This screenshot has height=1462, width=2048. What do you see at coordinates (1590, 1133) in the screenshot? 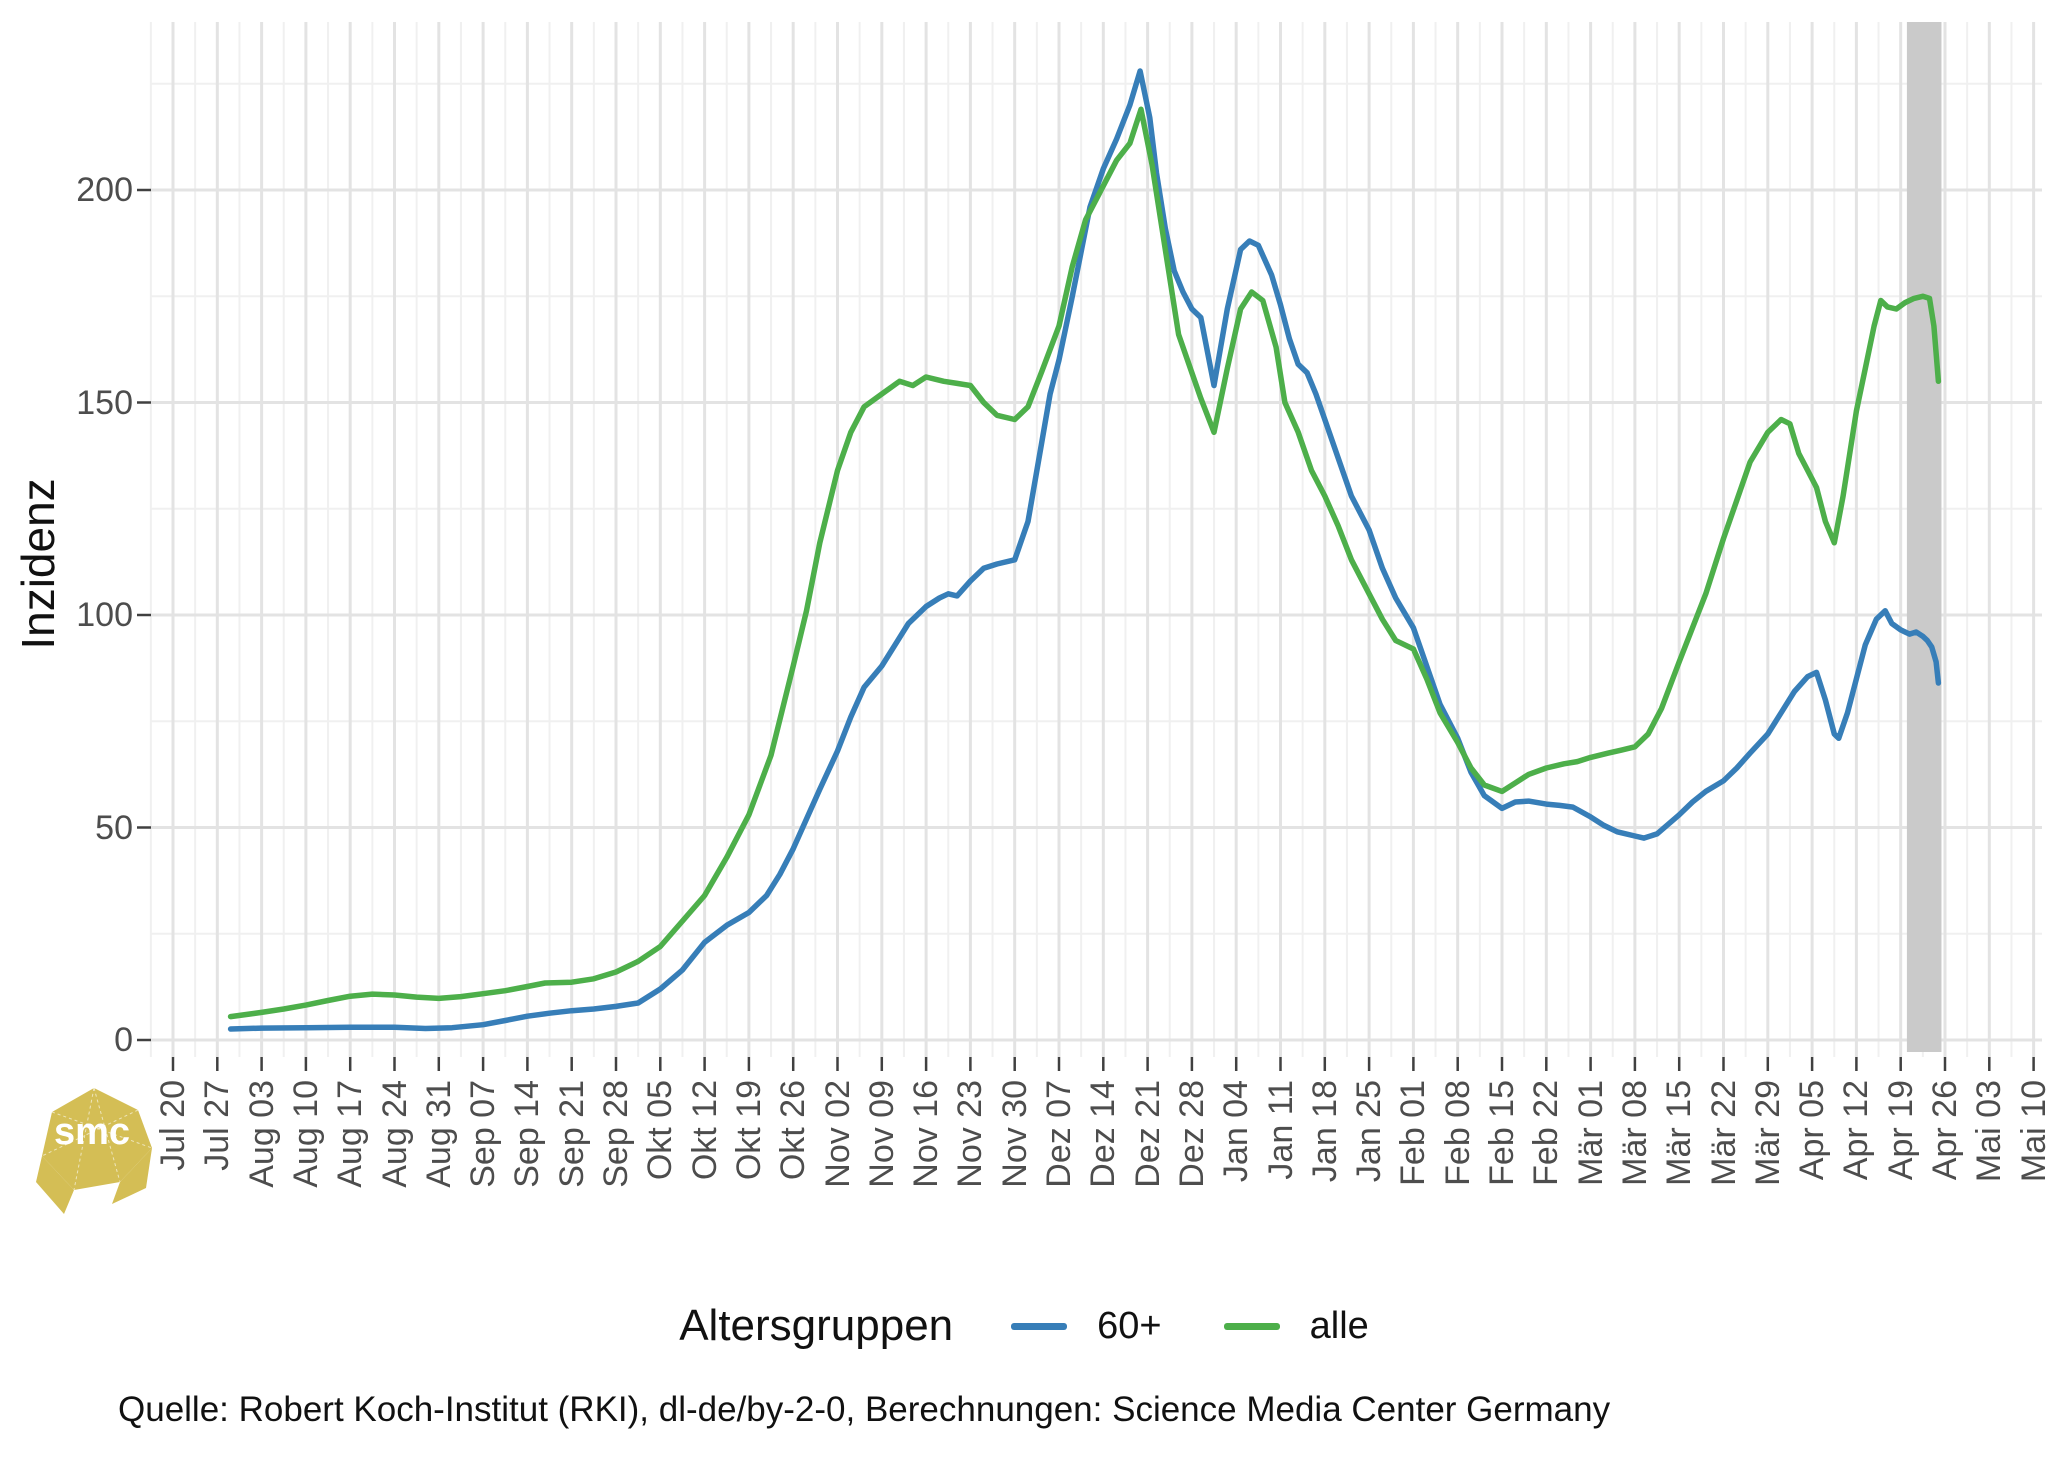
I see `x-tick-label: Mär 01` at bounding box center [1590, 1133].